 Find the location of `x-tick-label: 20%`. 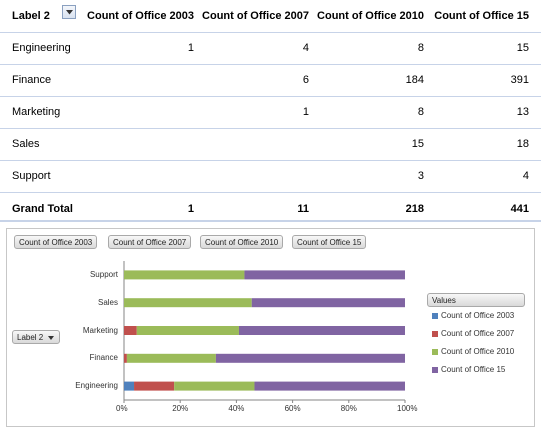

x-tick-label: 20% is located at coordinates (180, 408).